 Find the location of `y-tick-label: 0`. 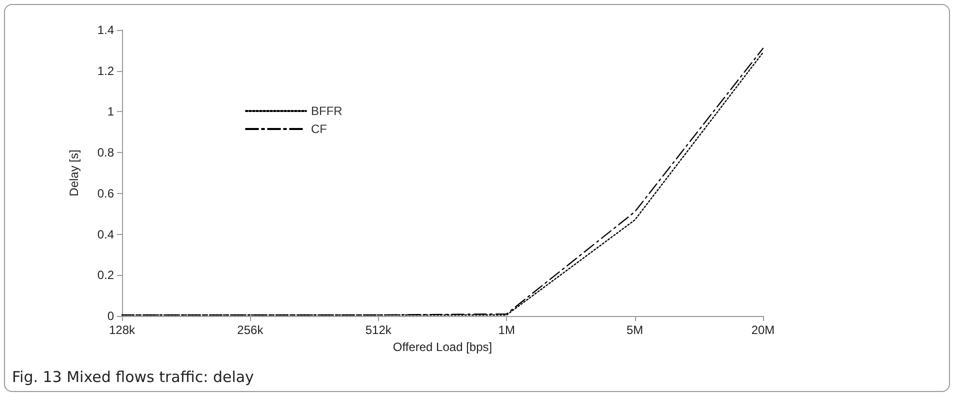

y-tick-label: 0 is located at coordinates (110, 316).